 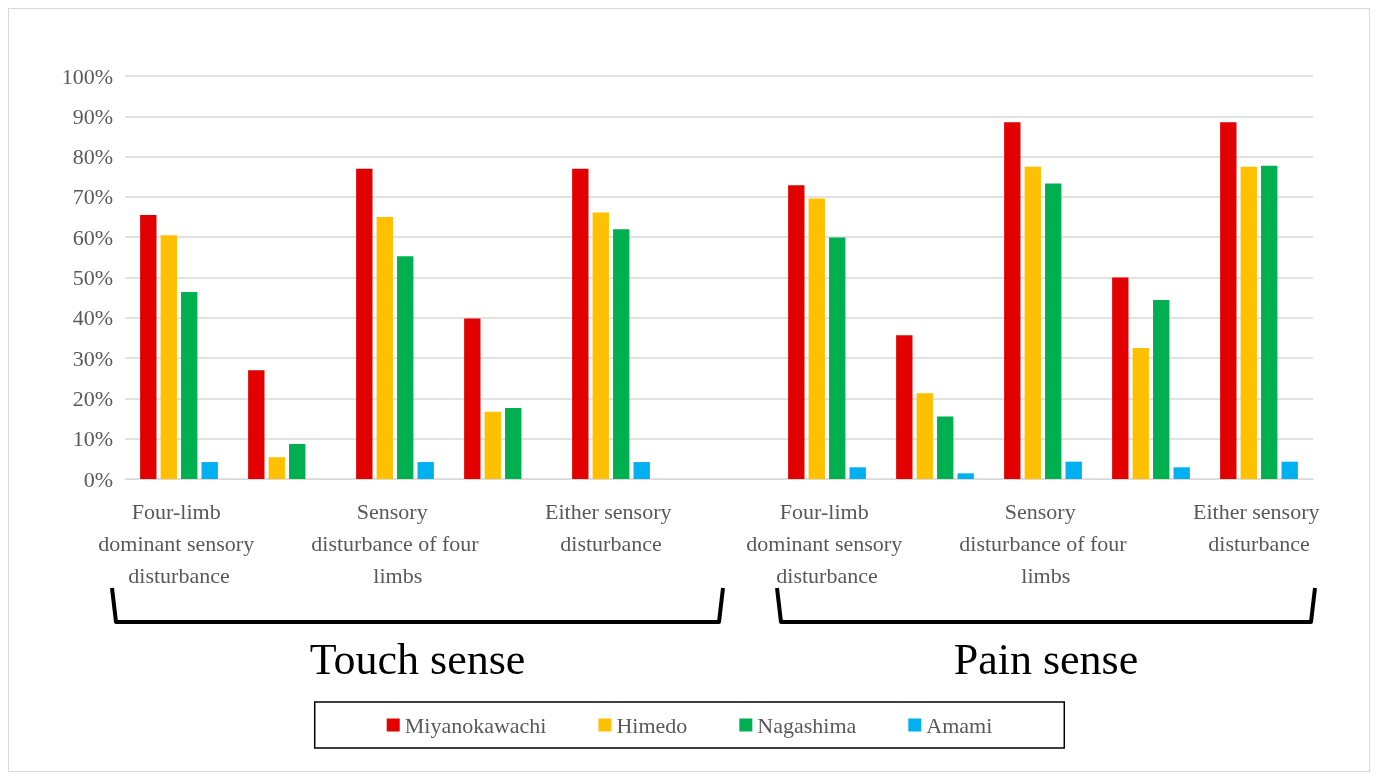 What do you see at coordinates (87, 76) in the screenshot?
I see `y-tick-label: 100%` at bounding box center [87, 76].